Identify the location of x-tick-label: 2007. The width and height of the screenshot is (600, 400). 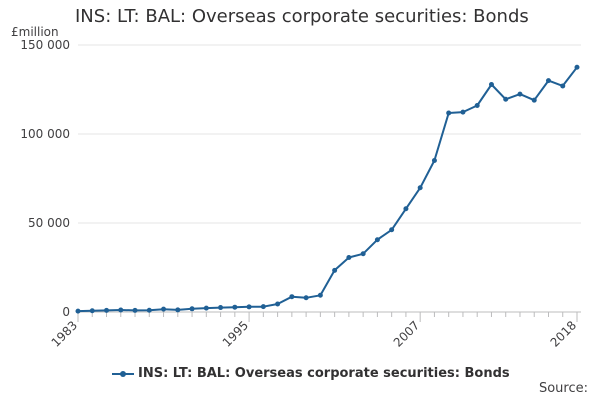
(406, 333).